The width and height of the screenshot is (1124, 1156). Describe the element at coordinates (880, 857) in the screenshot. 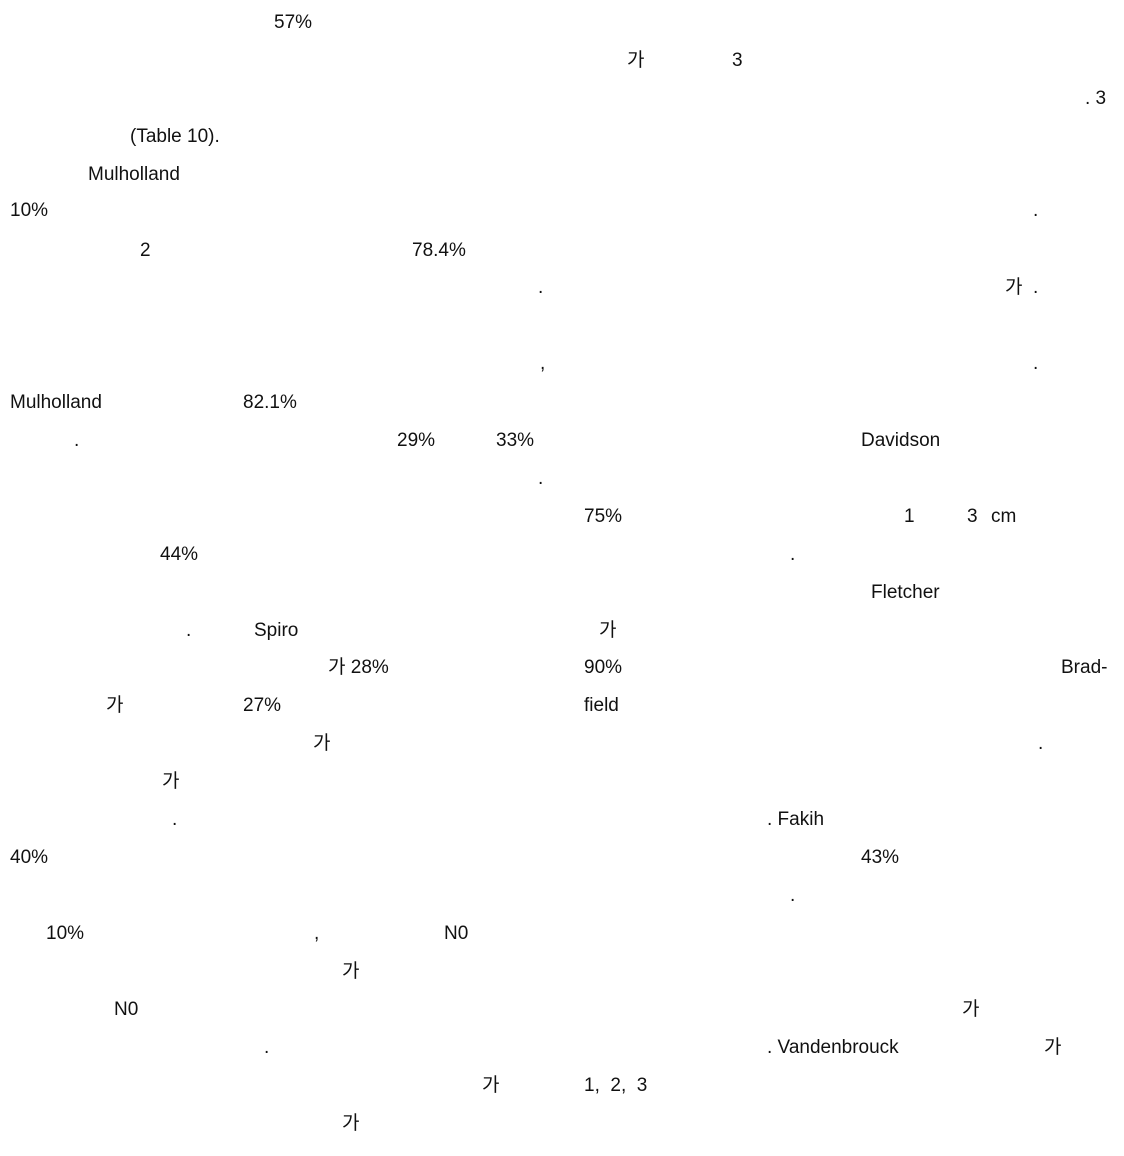

I see `text-fragment: 43%` at that location.